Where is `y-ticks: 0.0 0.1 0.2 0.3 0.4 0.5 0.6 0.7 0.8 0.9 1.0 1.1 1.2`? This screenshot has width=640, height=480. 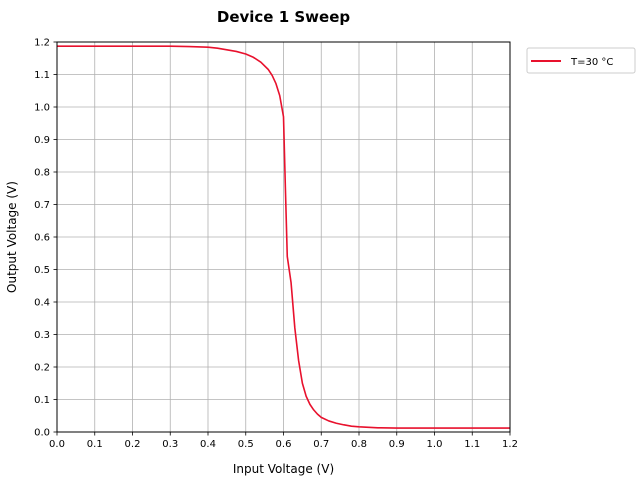 y-ticks: 0.0 0.1 0.2 0.3 0.4 0.5 0.6 0.7 0.8 0.9 1.0 1.1 1.2 is located at coordinates (45, 238).